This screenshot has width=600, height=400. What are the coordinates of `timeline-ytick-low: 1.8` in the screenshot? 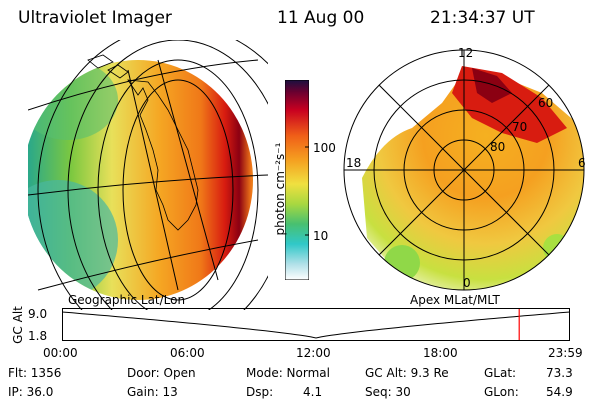 It's located at (38, 336).